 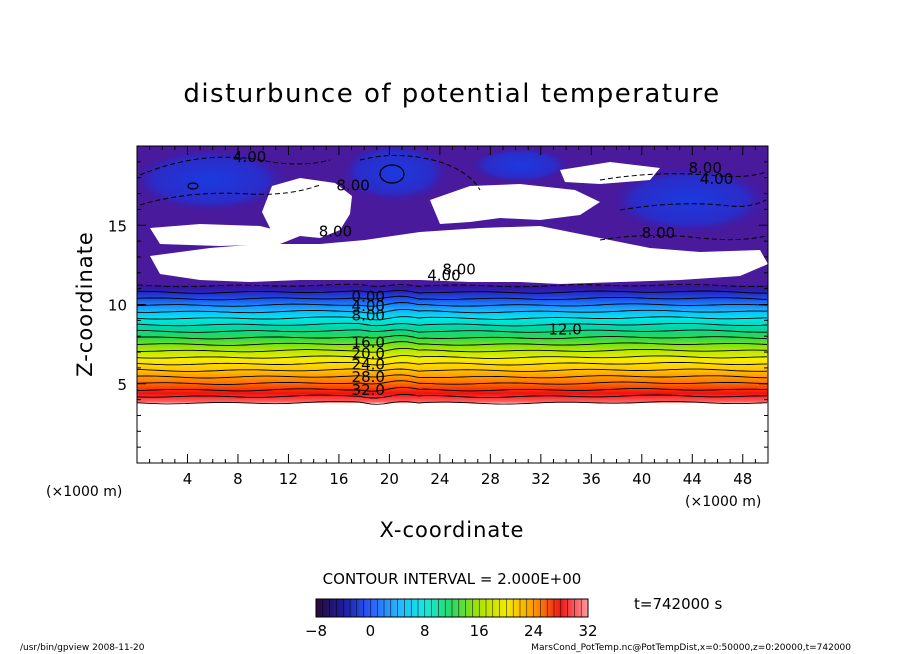 I want to click on colorbar: −8 0 8 16 24 32, so click(x=451, y=619).